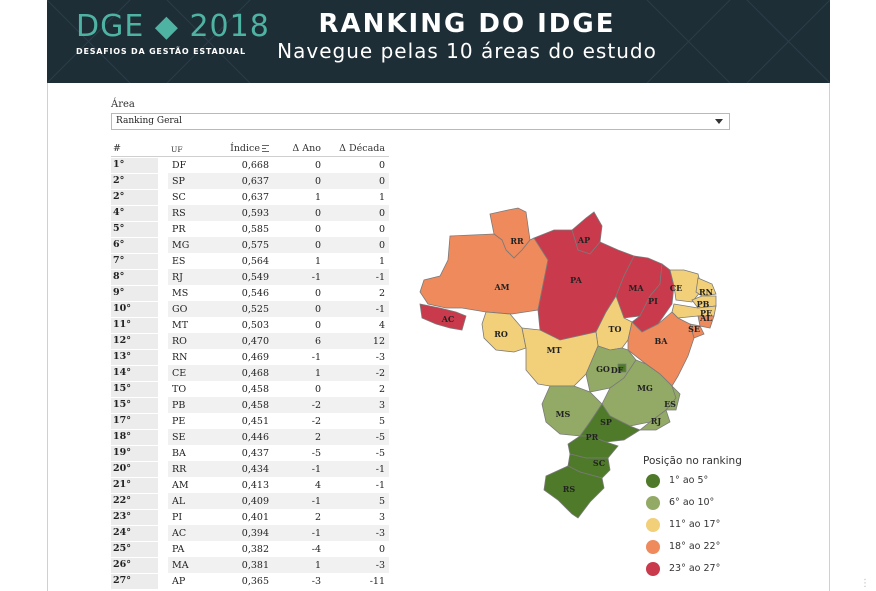 Image resolution: width=876 pixels, height=591 pixels. I want to click on table-row: 26° MA 0,381 1 -3, so click(250, 565).